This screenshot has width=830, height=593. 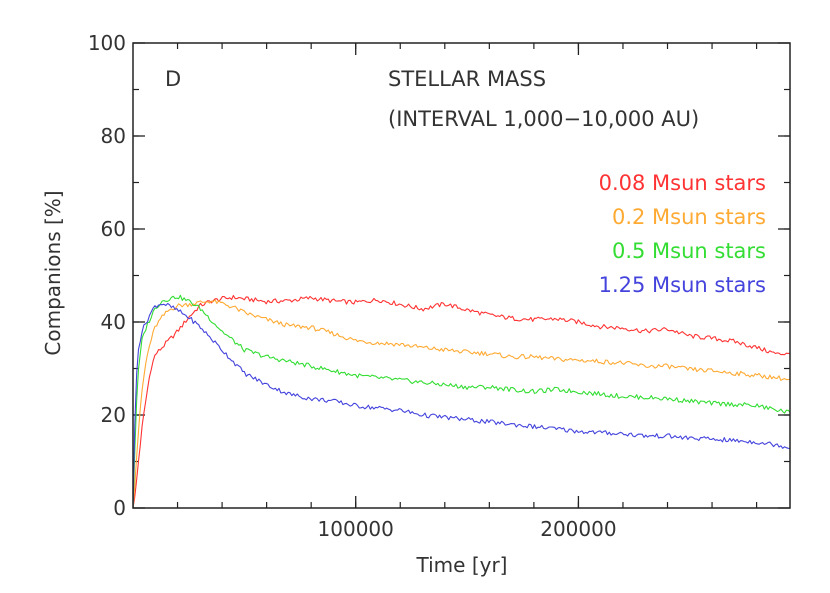 What do you see at coordinates (462, 565) in the screenshot?
I see `x-axis-title: Time [yr]` at bounding box center [462, 565].